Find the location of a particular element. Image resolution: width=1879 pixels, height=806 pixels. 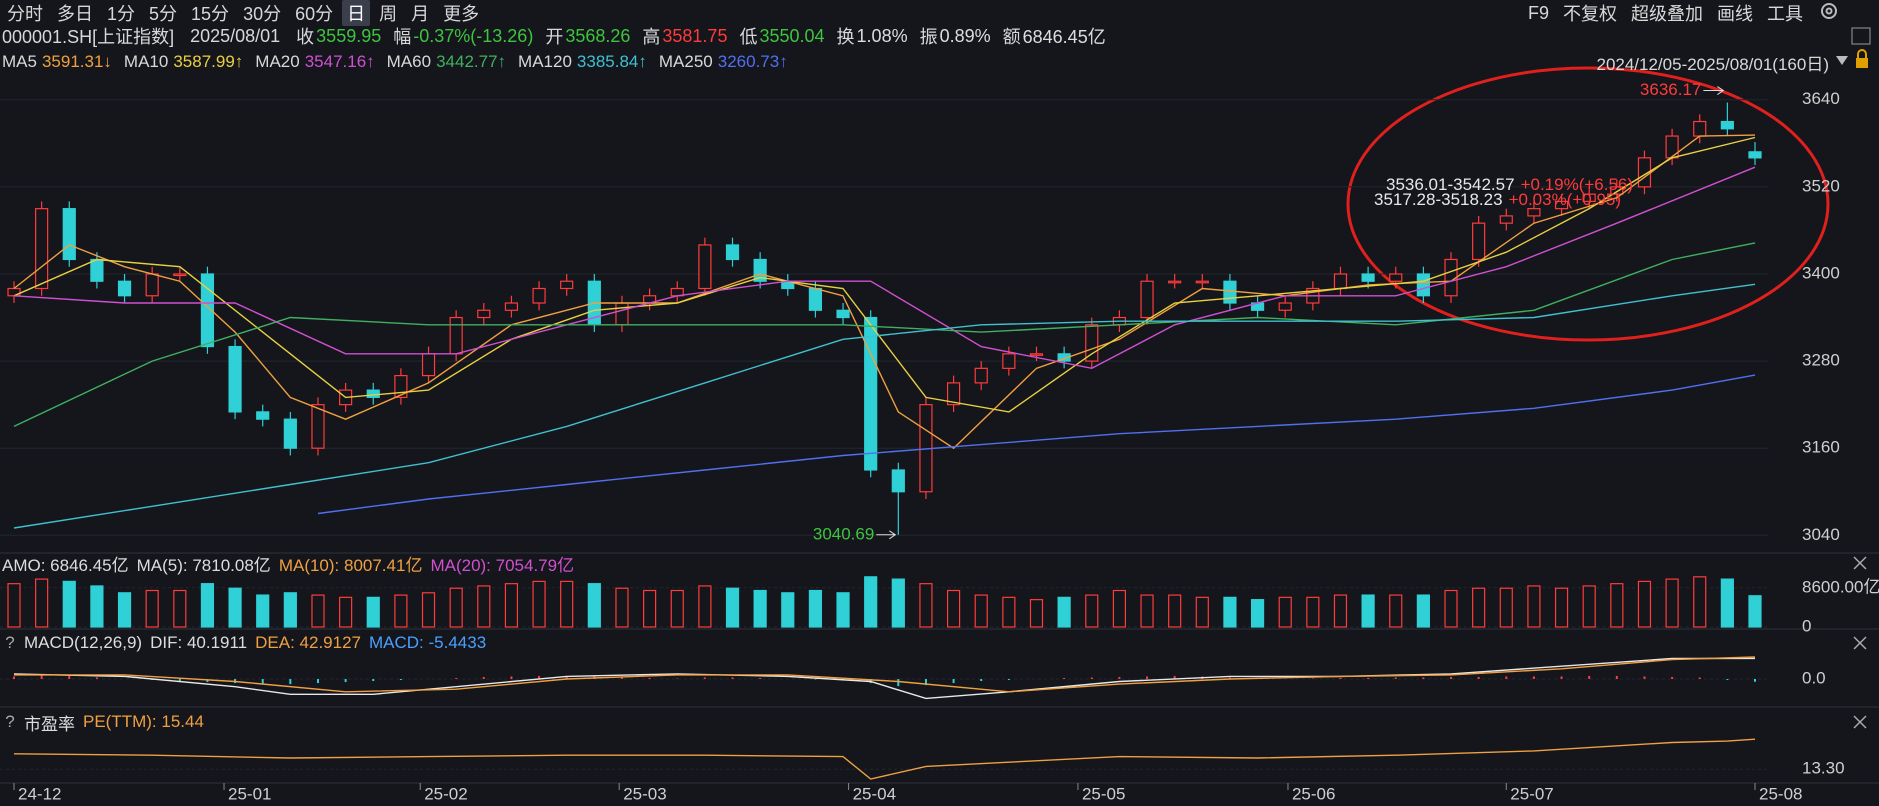

field-value: 0.89% is located at coordinates (965, 35).